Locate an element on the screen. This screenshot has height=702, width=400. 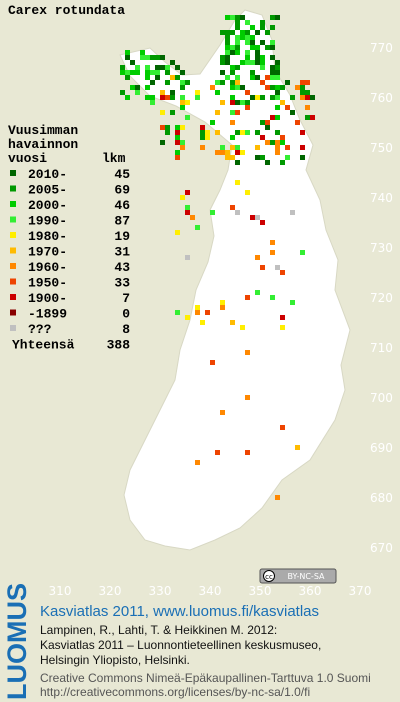
legend-heading: vuosi is located at coordinates (27, 158).